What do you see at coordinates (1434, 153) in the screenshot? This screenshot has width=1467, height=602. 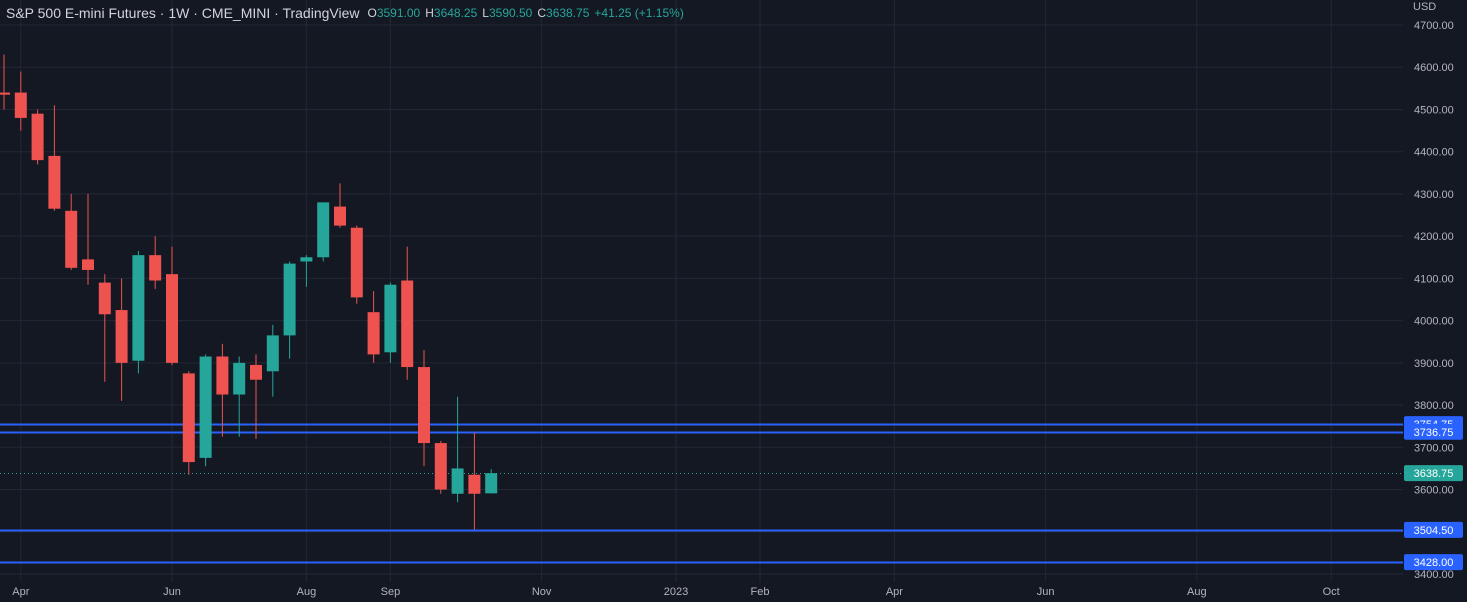 I see `price-tick-label: 4400.00` at bounding box center [1434, 153].